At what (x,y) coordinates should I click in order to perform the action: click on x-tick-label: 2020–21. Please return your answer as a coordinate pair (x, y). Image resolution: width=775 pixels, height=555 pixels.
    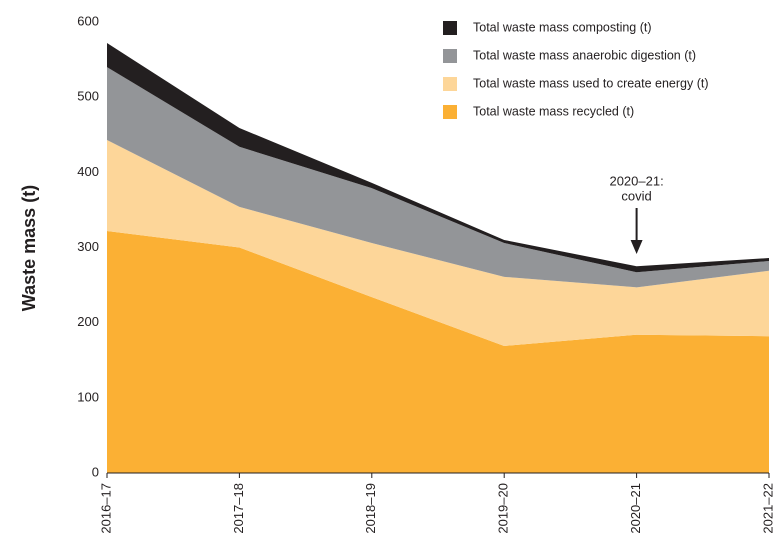
    Looking at the image, I should click on (635, 508).